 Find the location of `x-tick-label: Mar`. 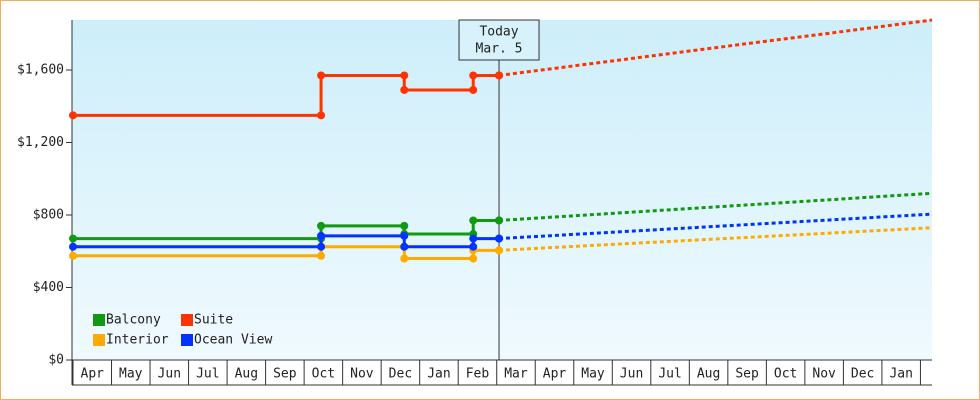

x-tick-label: Mar is located at coordinates (516, 374).